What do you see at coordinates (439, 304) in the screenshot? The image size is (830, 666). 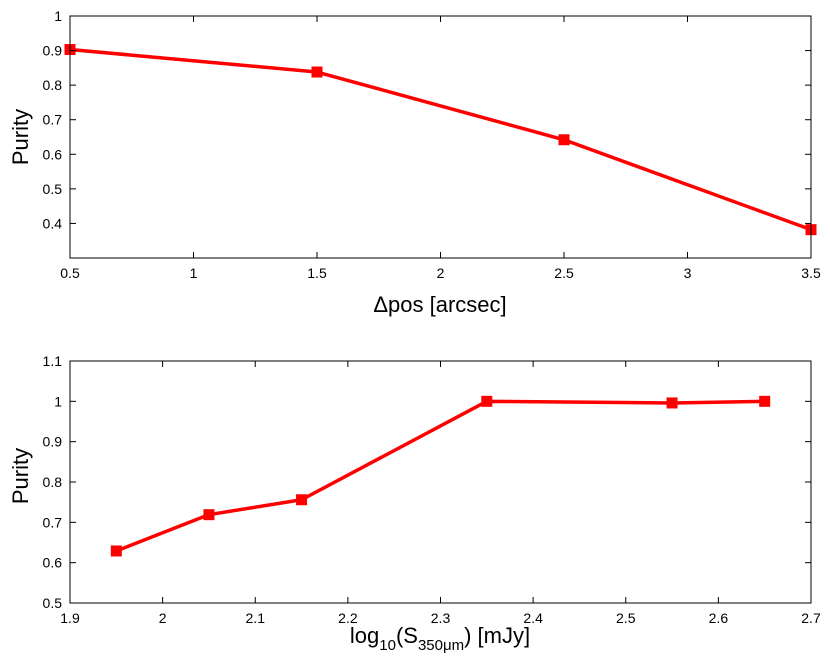 I see `x-axis-label: Δpos [arcsec]` at bounding box center [439, 304].